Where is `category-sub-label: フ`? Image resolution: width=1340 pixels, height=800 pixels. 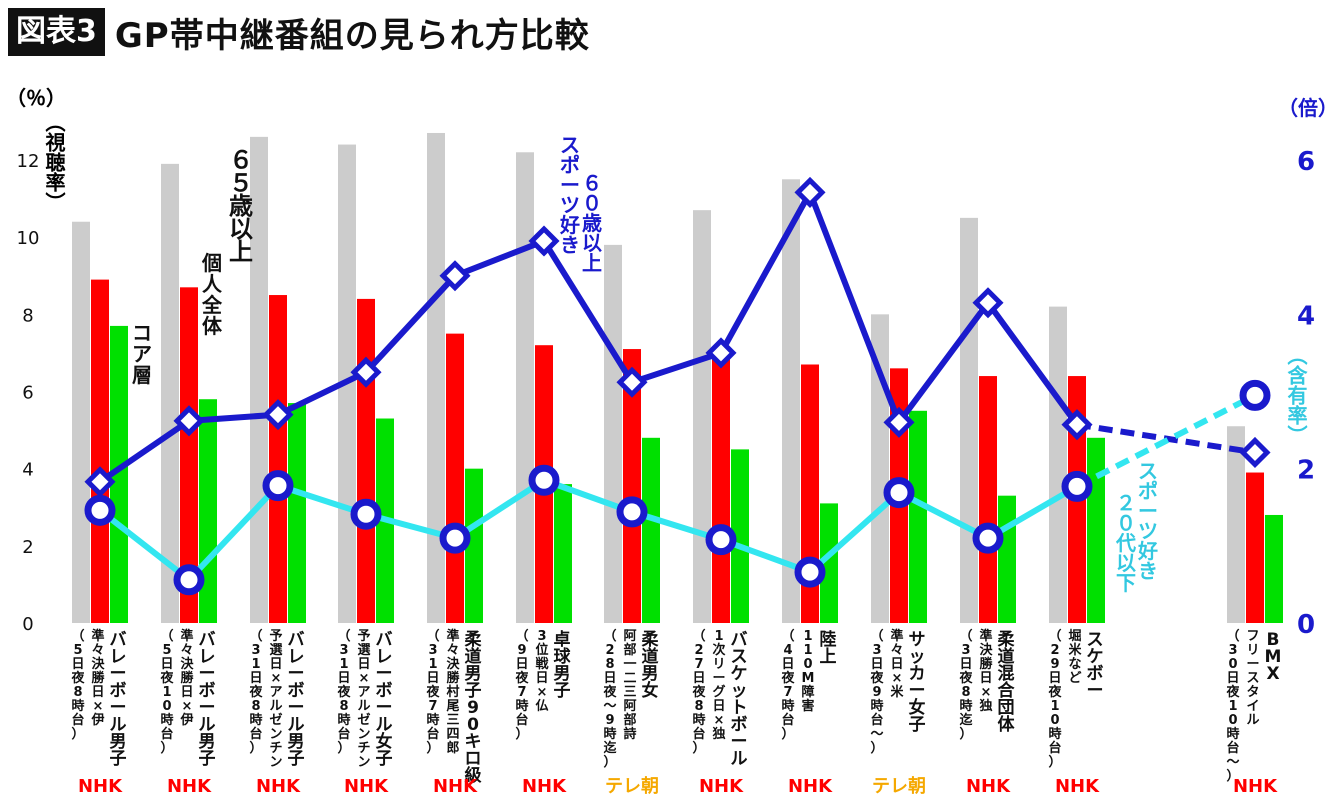 category-sub-label: フ is located at coordinates (1252, 636).